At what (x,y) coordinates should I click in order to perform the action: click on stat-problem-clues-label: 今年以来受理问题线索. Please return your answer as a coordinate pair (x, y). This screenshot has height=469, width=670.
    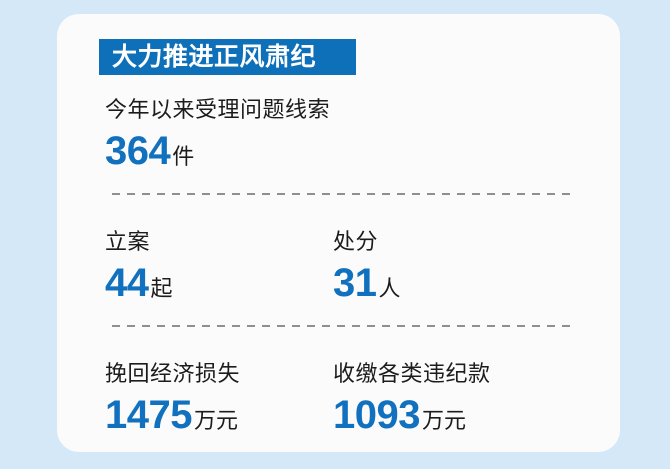
    Looking at the image, I should click on (218, 109).